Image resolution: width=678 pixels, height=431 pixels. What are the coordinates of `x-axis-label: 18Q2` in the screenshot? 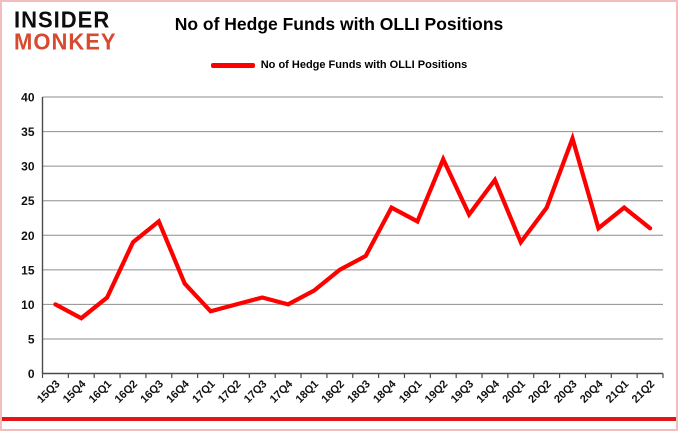 It's located at (333, 392).